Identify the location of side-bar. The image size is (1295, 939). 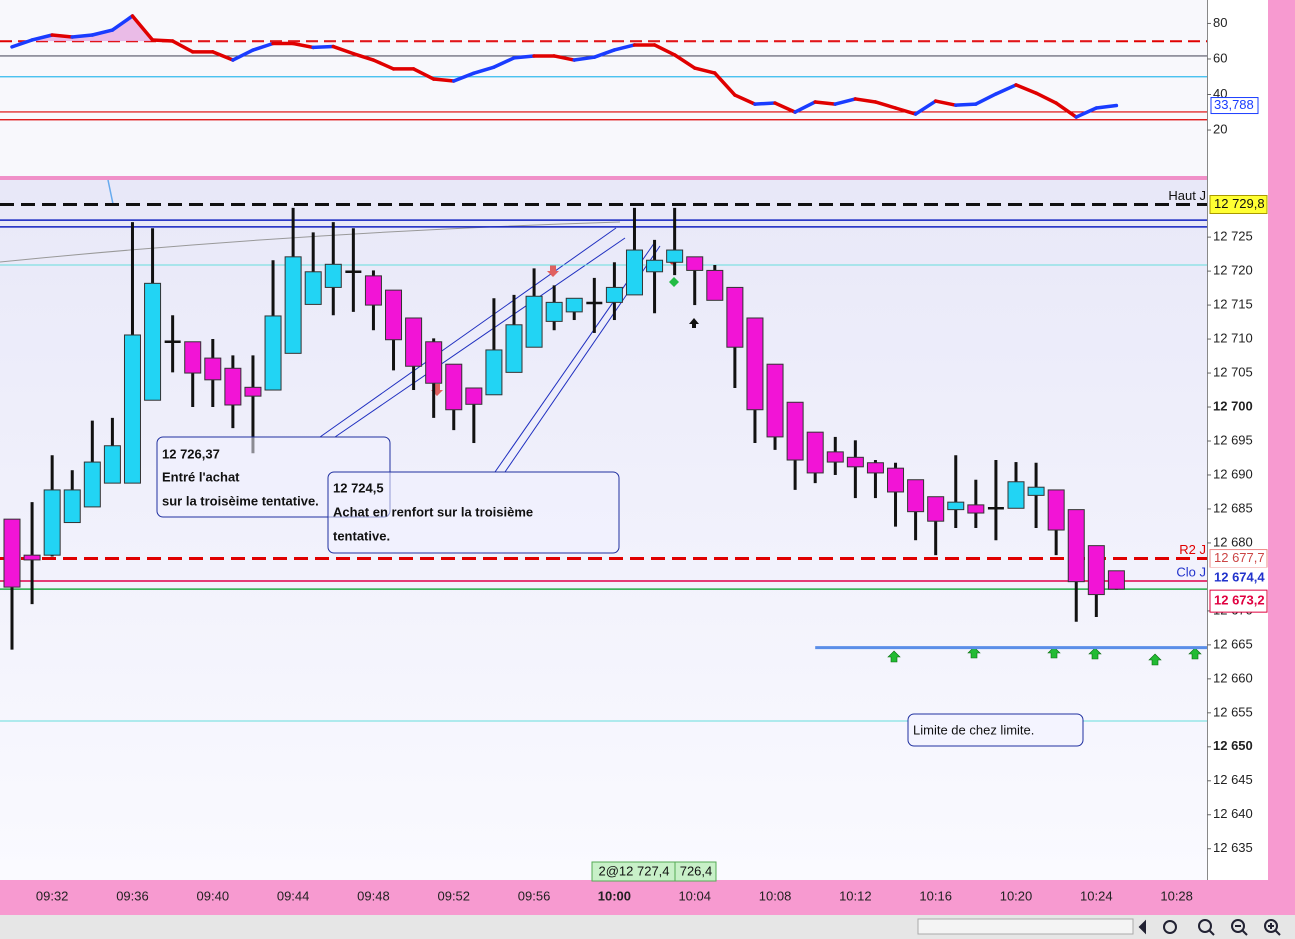
(1281, 469).